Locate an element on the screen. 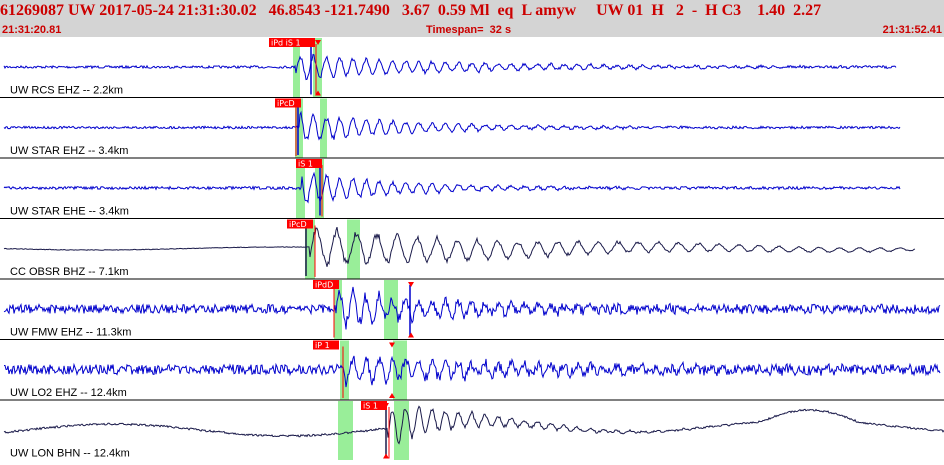  channel-label: UW STAR EHE -- 3.4km is located at coordinates (69, 212).